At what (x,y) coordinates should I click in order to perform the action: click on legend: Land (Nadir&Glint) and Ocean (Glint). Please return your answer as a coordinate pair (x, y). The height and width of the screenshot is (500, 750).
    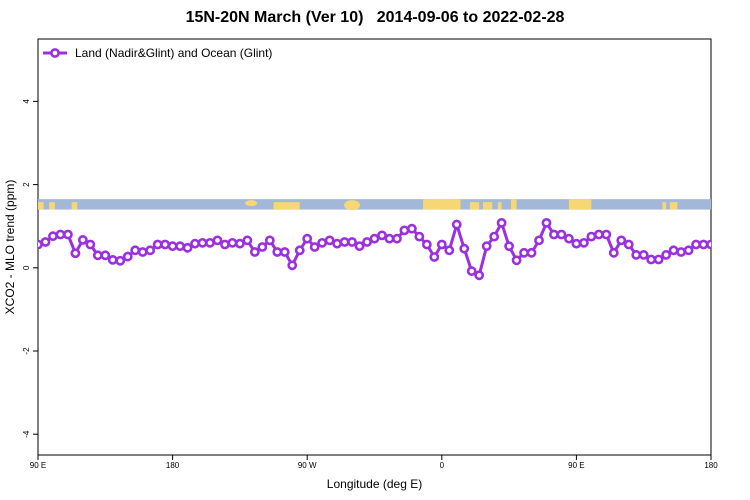
    Looking at the image, I should click on (157, 53).